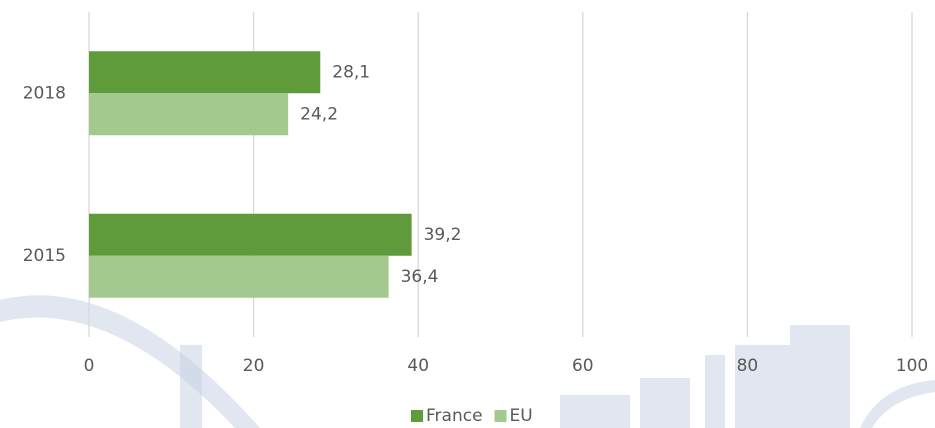  I want to click on x-tick-label: 100, so click(912, 366).